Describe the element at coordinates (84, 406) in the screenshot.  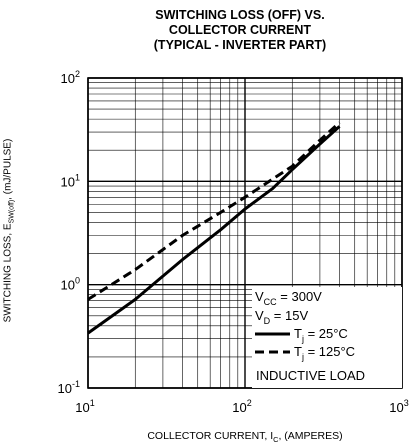
I see `x-tick-label: 10¹` at that location.